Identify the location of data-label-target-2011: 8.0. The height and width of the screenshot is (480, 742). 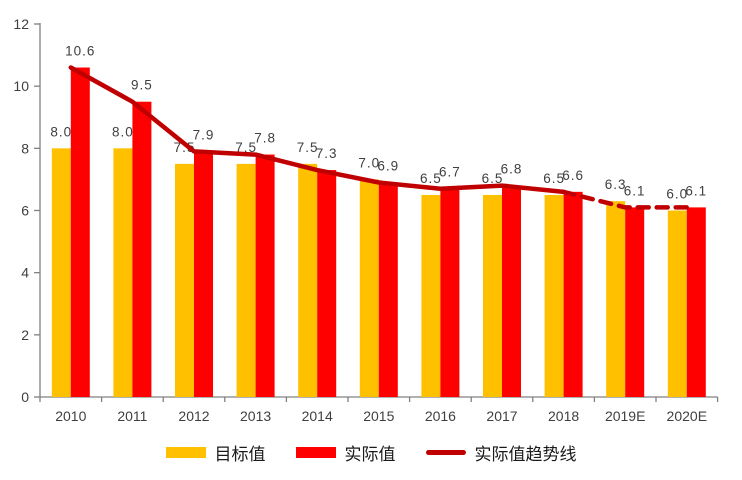
(123, 131).